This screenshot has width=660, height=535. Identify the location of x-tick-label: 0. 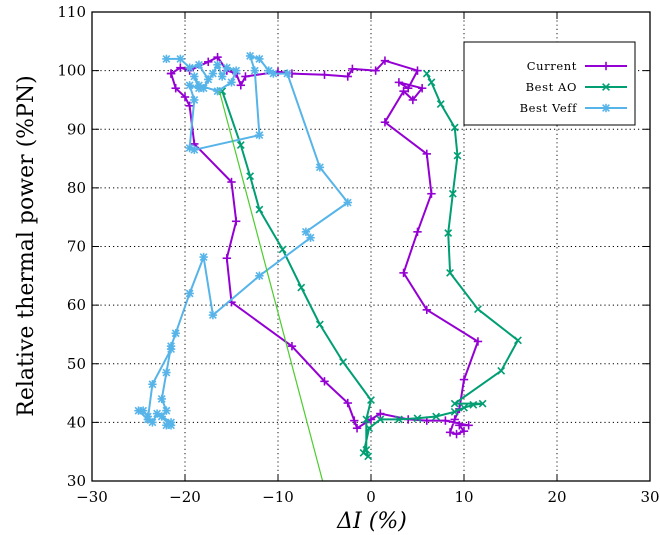
(371, 497).